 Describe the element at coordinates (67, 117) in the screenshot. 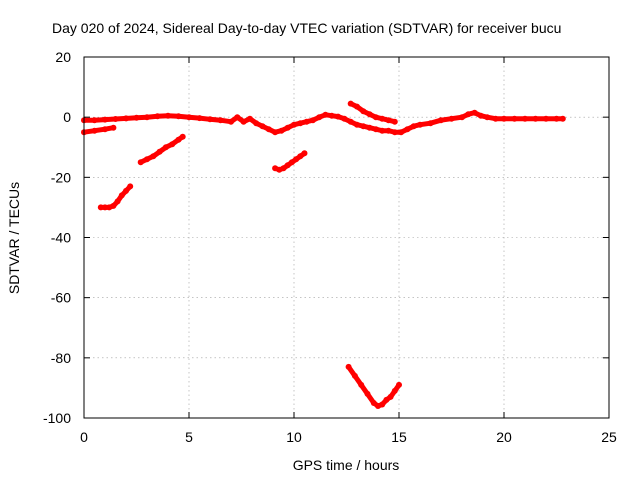

I see `y-tick-label: 0` at that location.